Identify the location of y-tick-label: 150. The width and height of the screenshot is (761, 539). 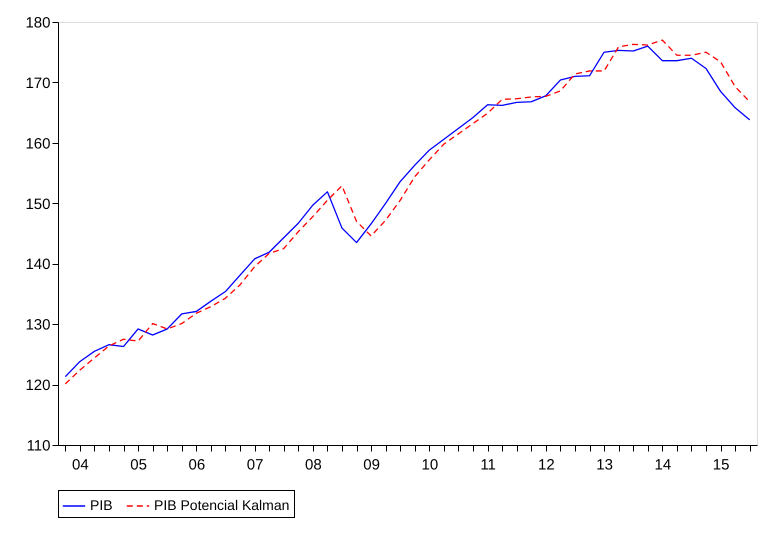
(37, 204).